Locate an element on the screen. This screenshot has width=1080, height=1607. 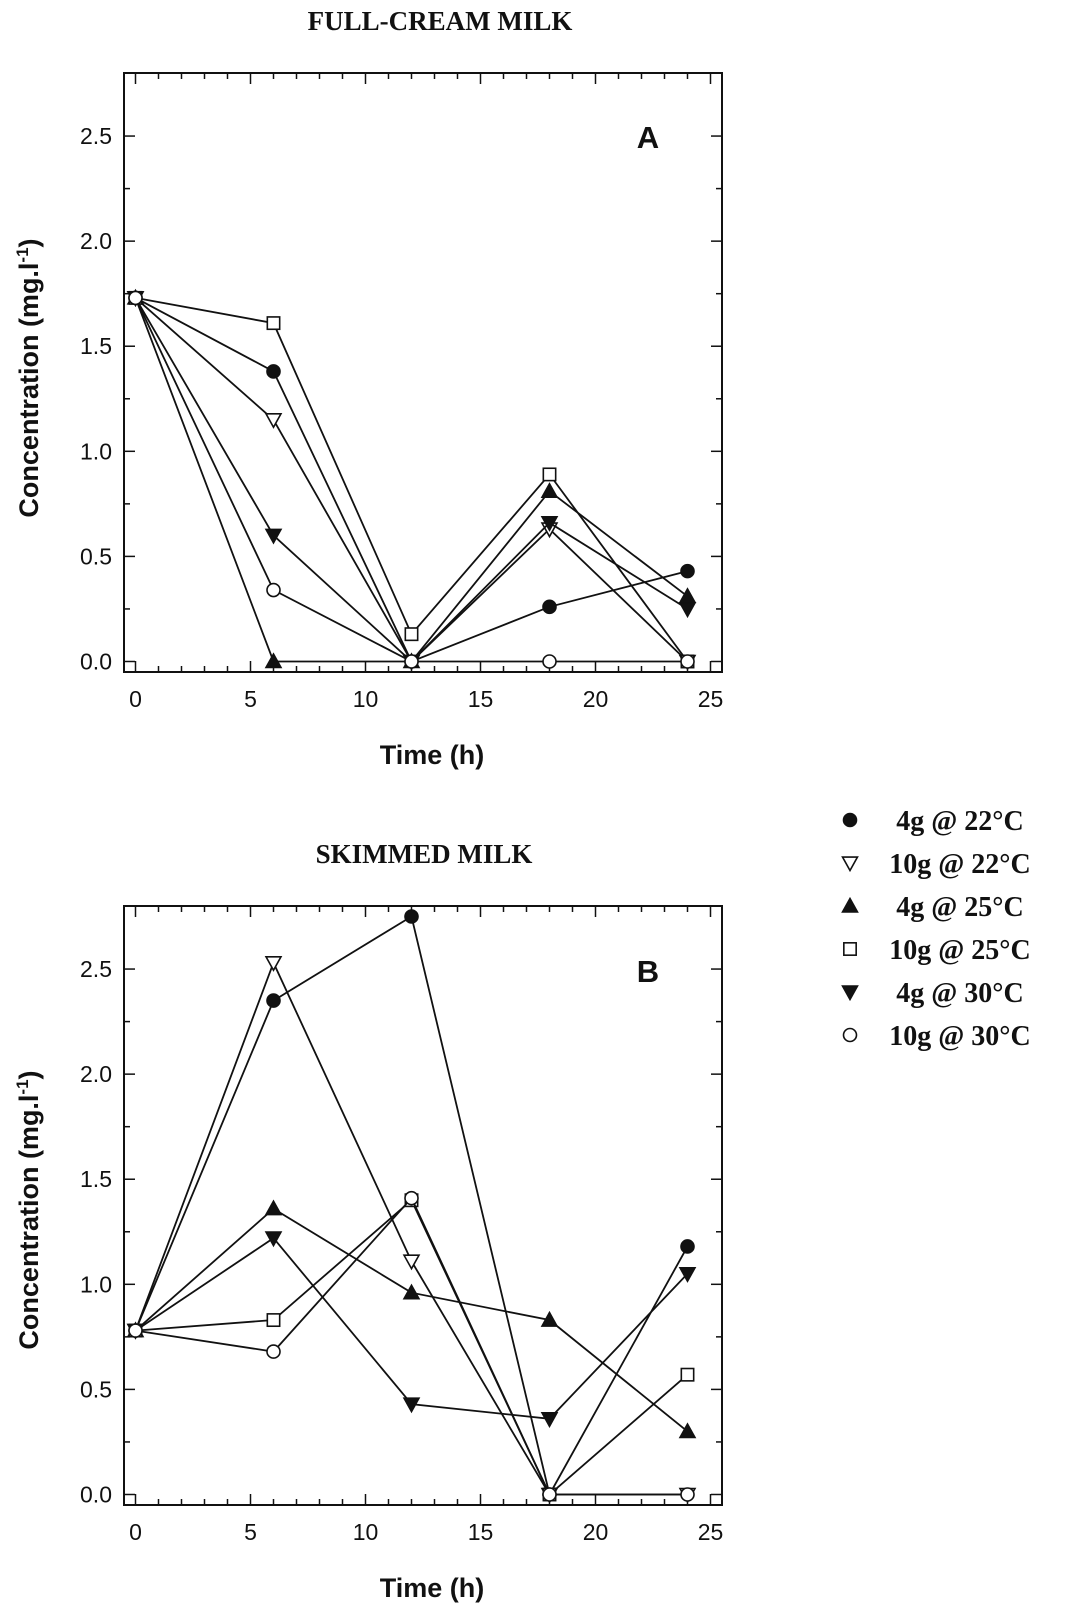
y-tick-label: 1.0 is located at coordinates (96, 1284).